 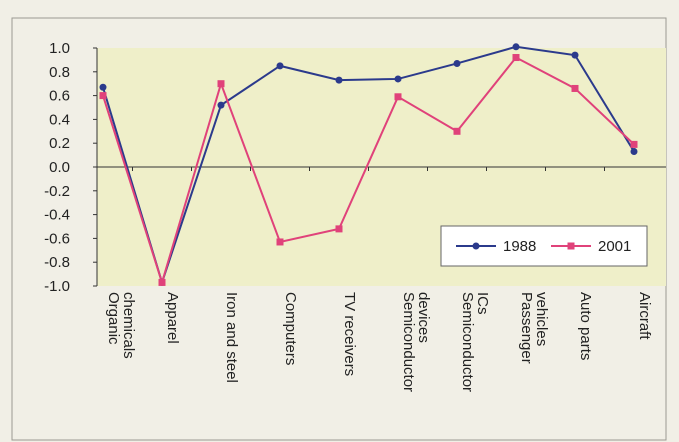 I want to click on legend-label-2001: 2001, so click(x=614, y=246).